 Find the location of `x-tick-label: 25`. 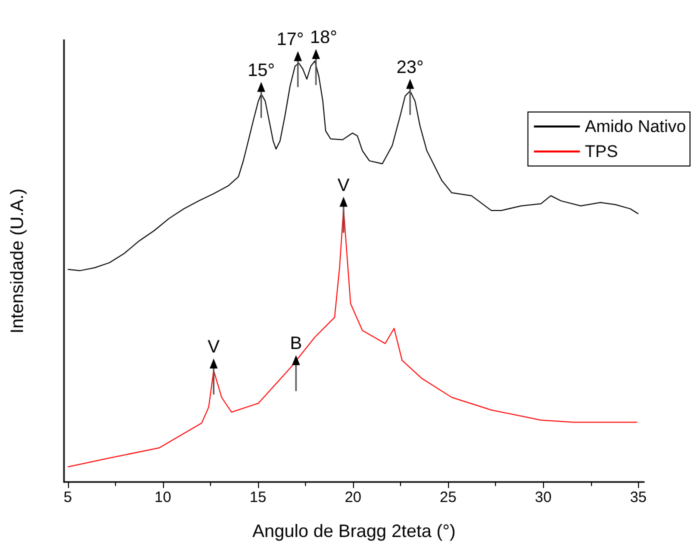

x-tick-label: 25 is located at coordinates (448, 497).